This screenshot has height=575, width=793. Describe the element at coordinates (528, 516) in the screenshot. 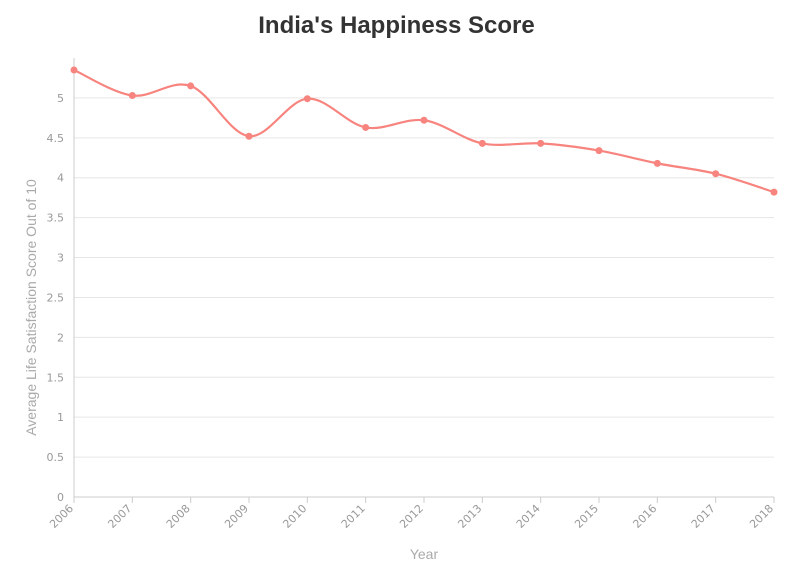

I see `x-tick-label: 2014` at that location.